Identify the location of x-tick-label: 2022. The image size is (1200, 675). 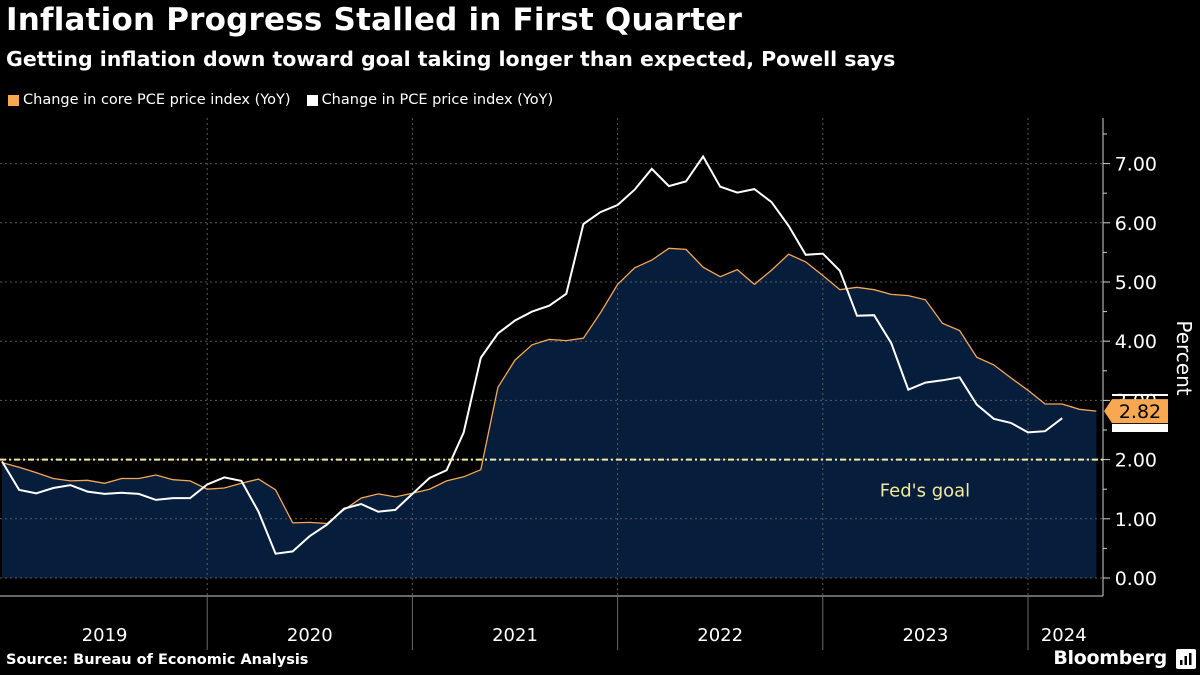
(720, 635).